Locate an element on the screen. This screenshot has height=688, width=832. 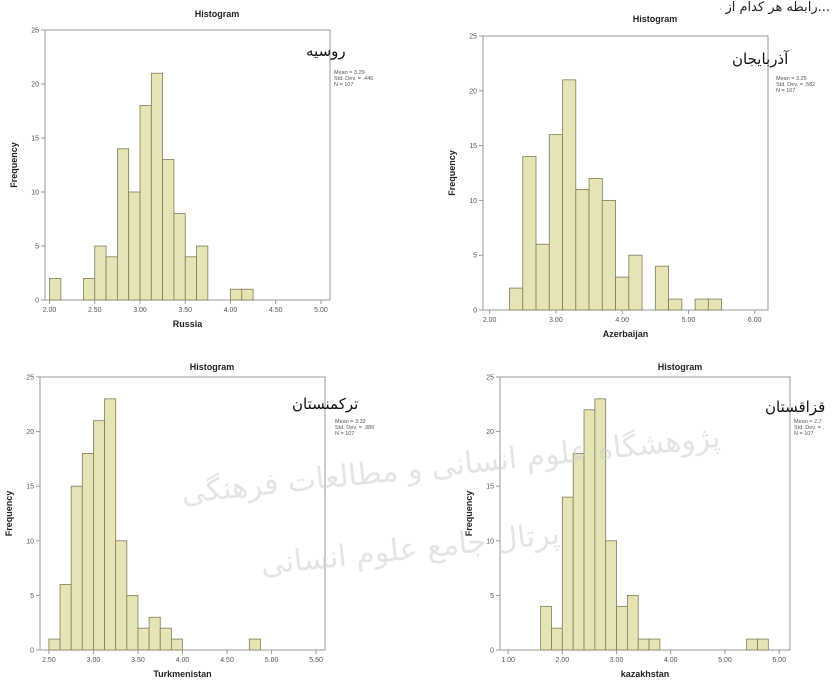
stats-line: Mean = 3.29 is located at coordinates (349, 73).